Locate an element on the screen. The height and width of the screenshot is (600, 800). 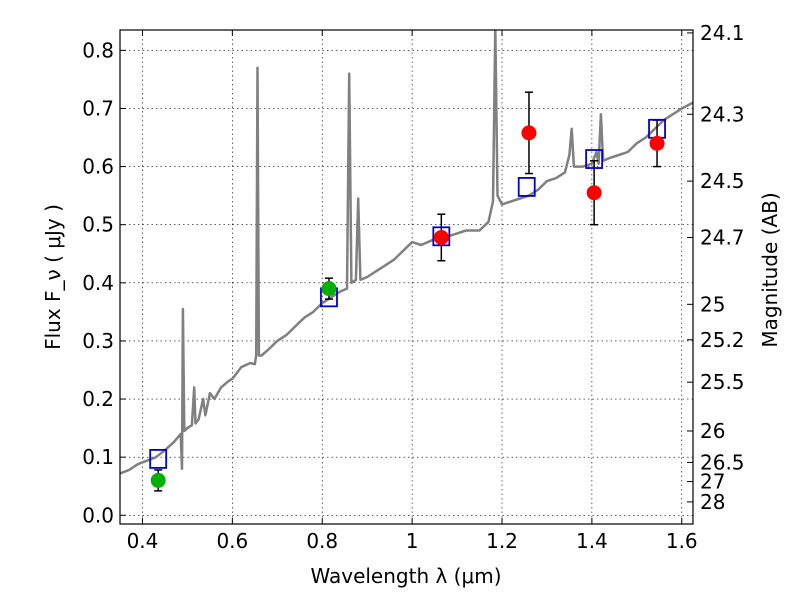
y-tick-label: 0.2 is located at coordinates (98, 399).